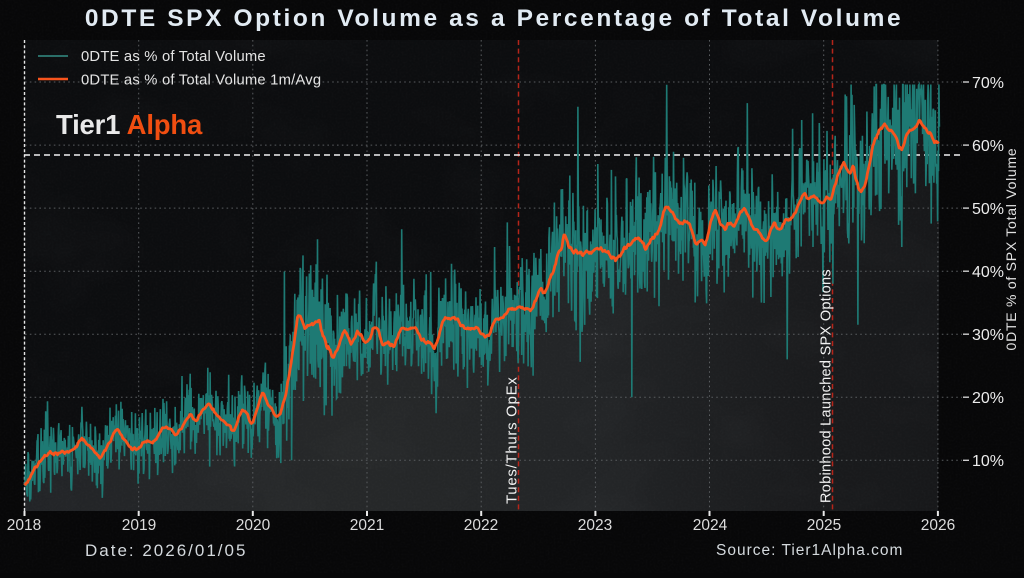 This screenshot has width=1024, height=578. Describe the element at coordinates (253, 525) in the screenshot. I see `svg-text: 2020` at that location.